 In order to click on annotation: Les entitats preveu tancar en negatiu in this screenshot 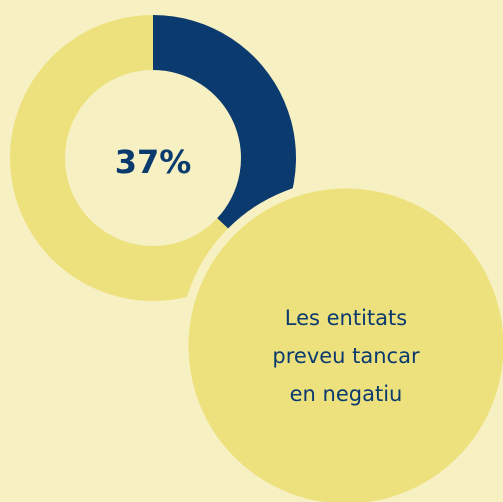, I will do `click(346, 356)`.